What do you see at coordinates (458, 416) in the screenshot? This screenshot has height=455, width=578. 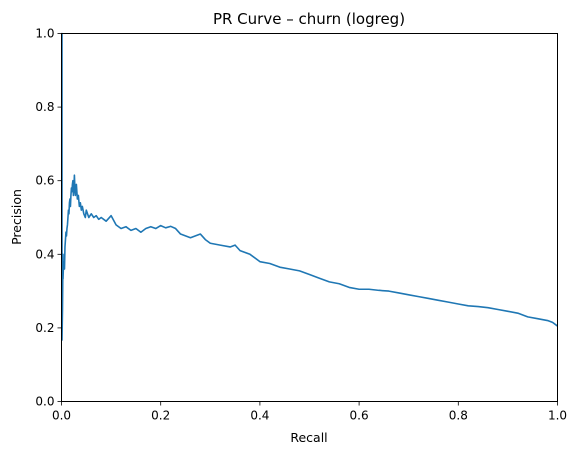 I see `x-tick-label: 0.8` at bounding box center [458, 416].